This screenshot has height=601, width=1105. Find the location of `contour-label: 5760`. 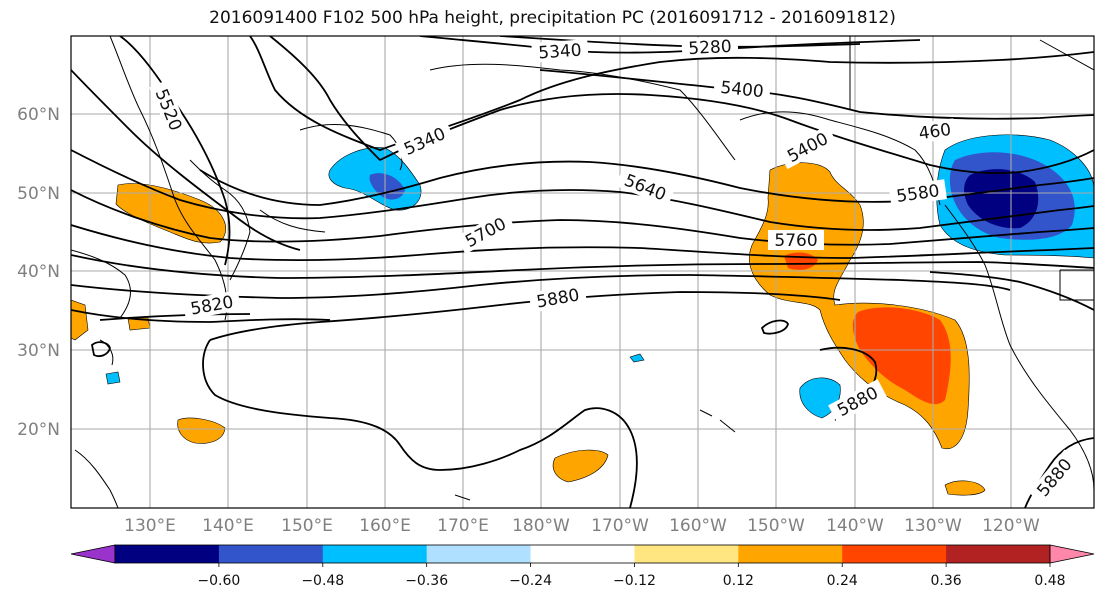

contour-label: 5760 is located at coordinates (795, 241).